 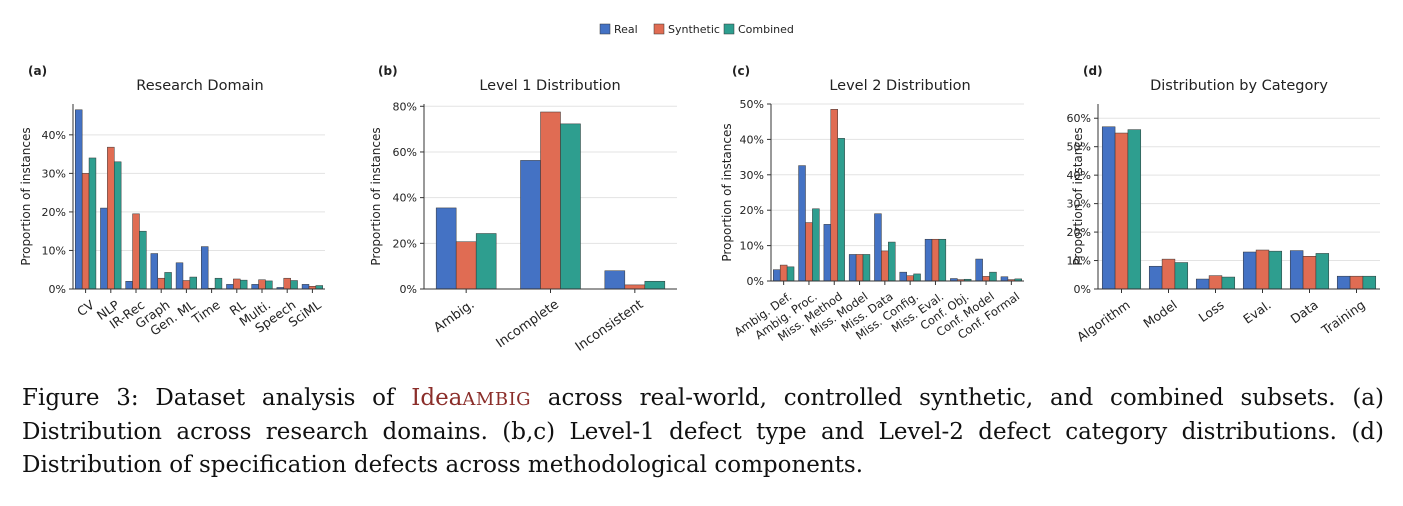 What do you see at coordinates (899, 86) in the screenshot?
I see `chart-title: Level 2 Distribution` at bounding box center [899, 86].